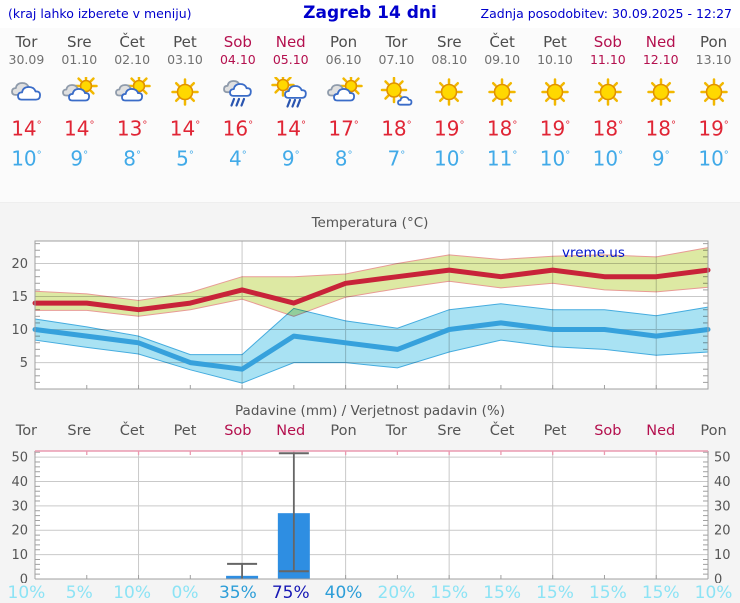 The image size is (740, 603). Describe the element at coordinates (290, 42) in the screenshot. I see `day-name: Ned` at that location.